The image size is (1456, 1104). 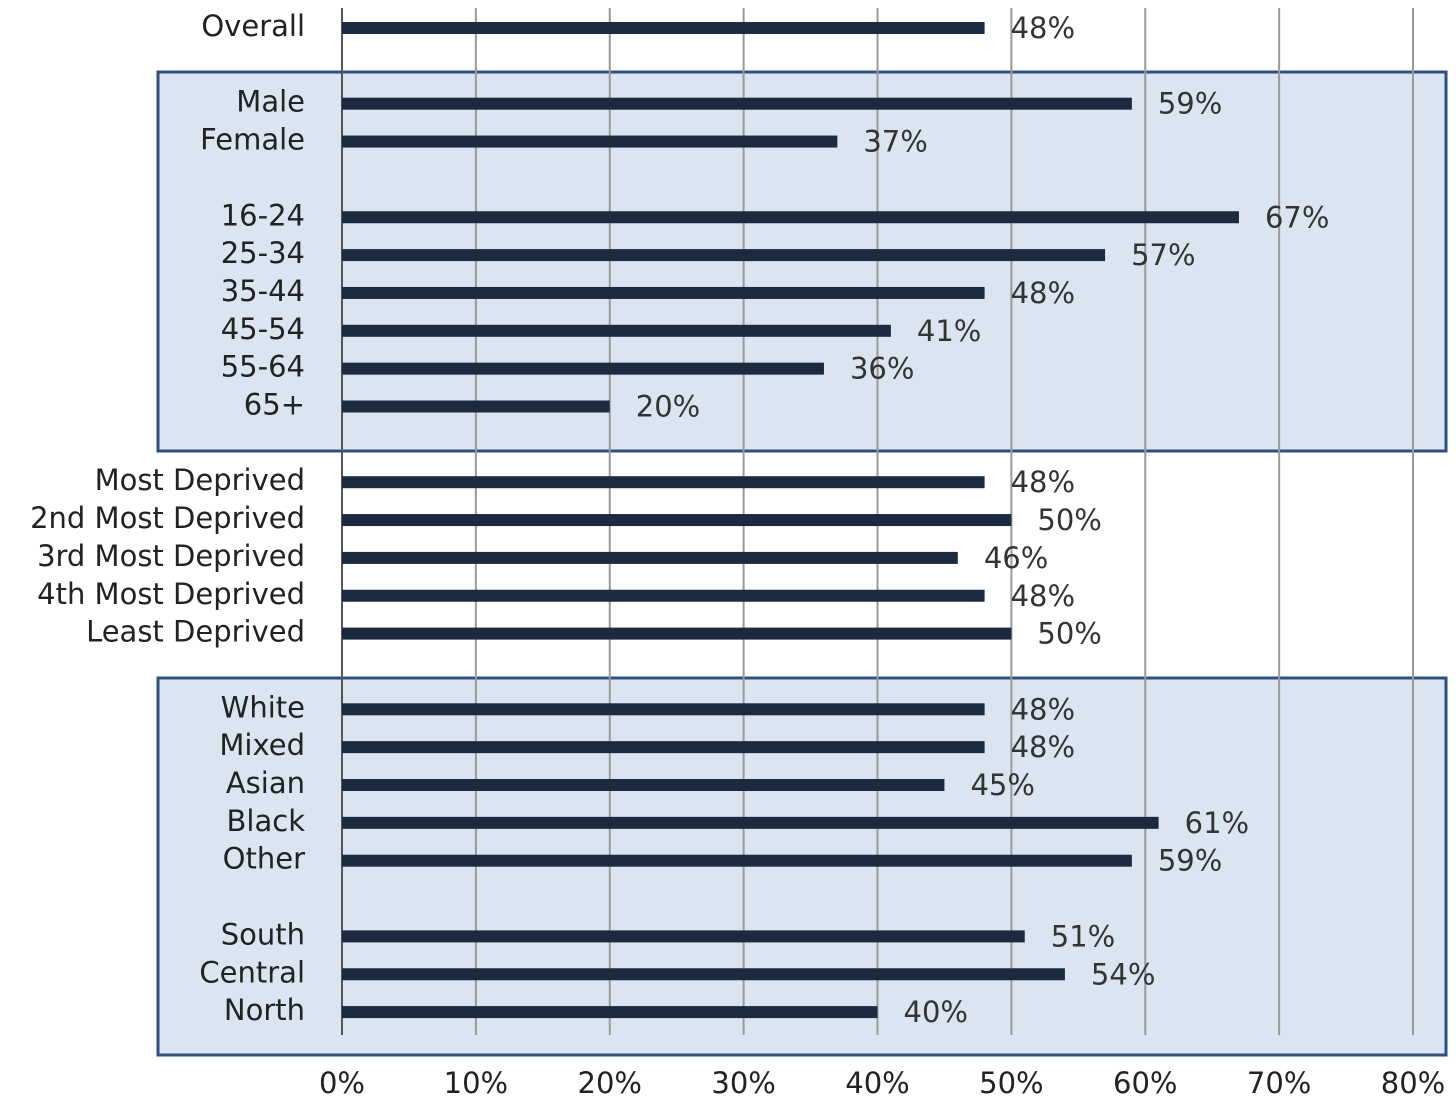 I want to click on data-label: 41%, so click(x=949, y=331).